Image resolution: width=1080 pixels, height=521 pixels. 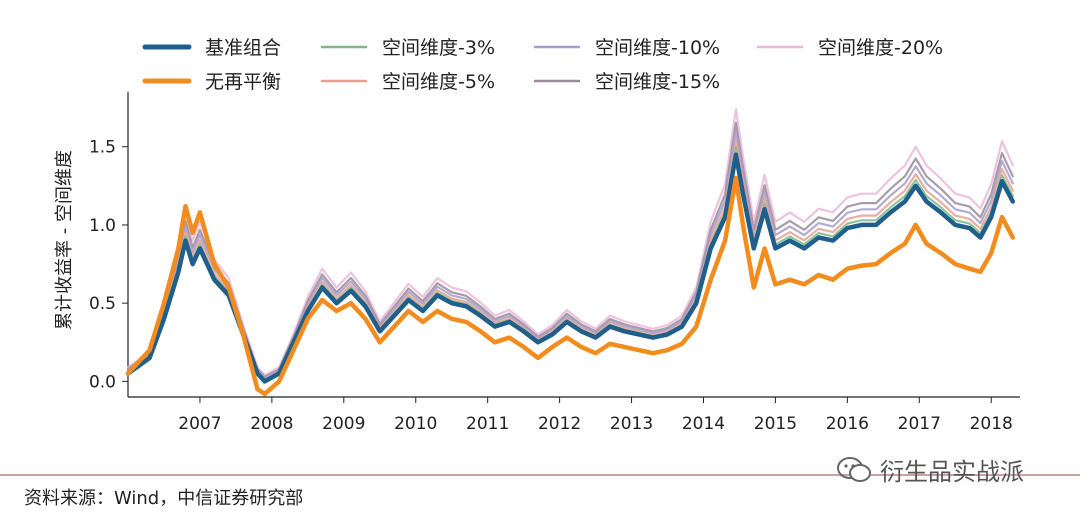 I want to click on y-tick-label: 1.0, so click(x=102, y=226).